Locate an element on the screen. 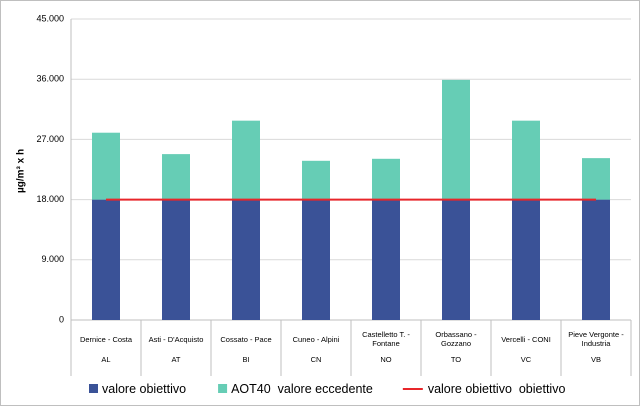 This screenshot has height=406, width=640. legend-label: valore obiettivo is located at coordinates (144, 389).